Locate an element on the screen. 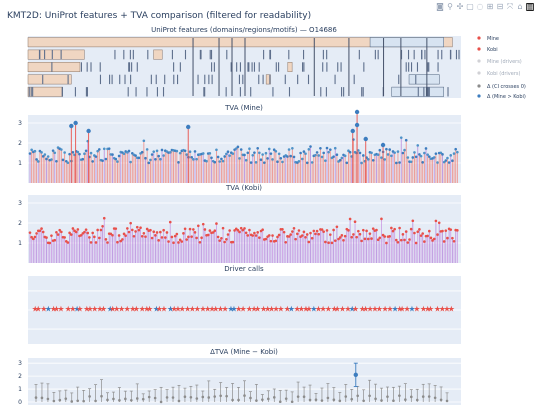 This screenshot has height=405, width=540. reset-axes-icon: ⌂ is located at coordinates (520, 6).